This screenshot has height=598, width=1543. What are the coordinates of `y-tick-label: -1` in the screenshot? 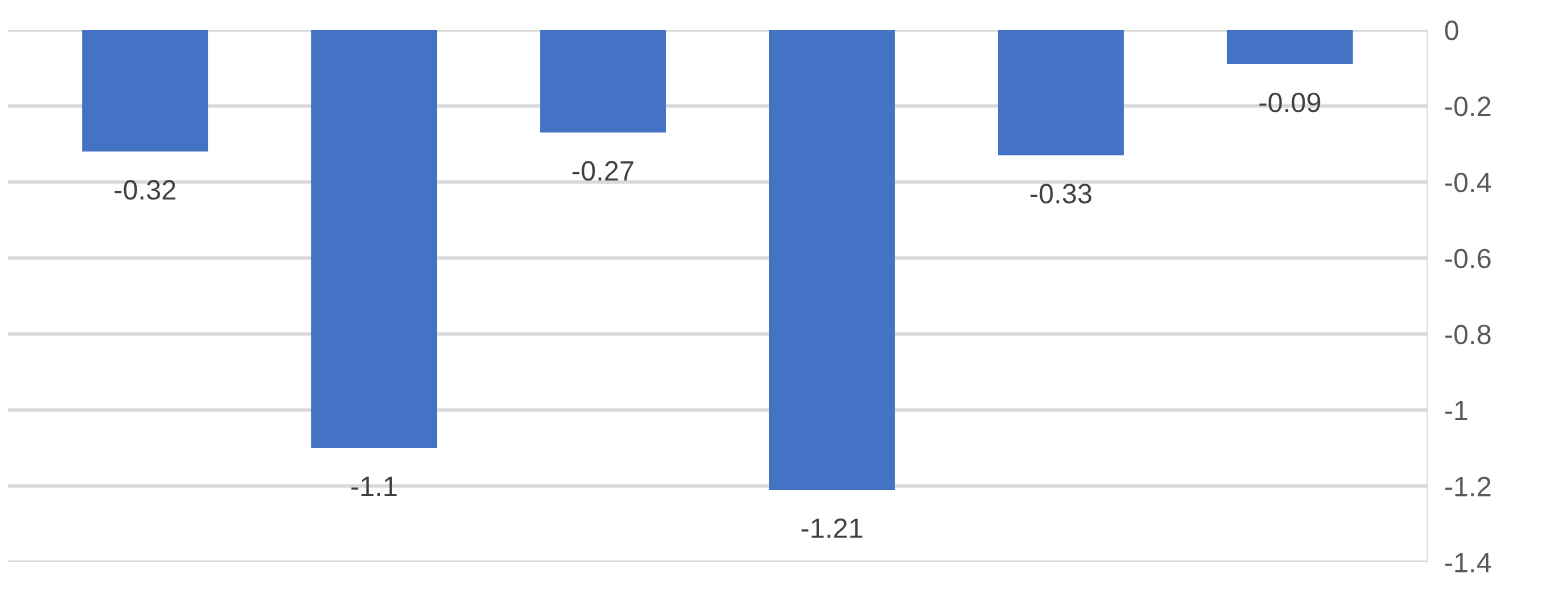 It's located at (1456, 411).